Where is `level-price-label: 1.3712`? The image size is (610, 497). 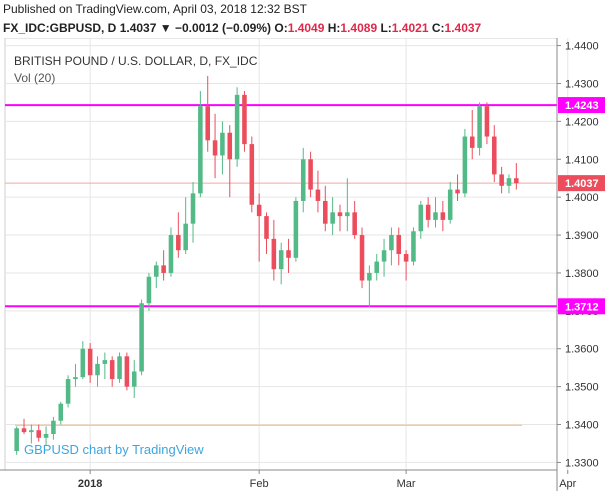 level-price-label: 1.3712 is located at coordinates (582, 307).